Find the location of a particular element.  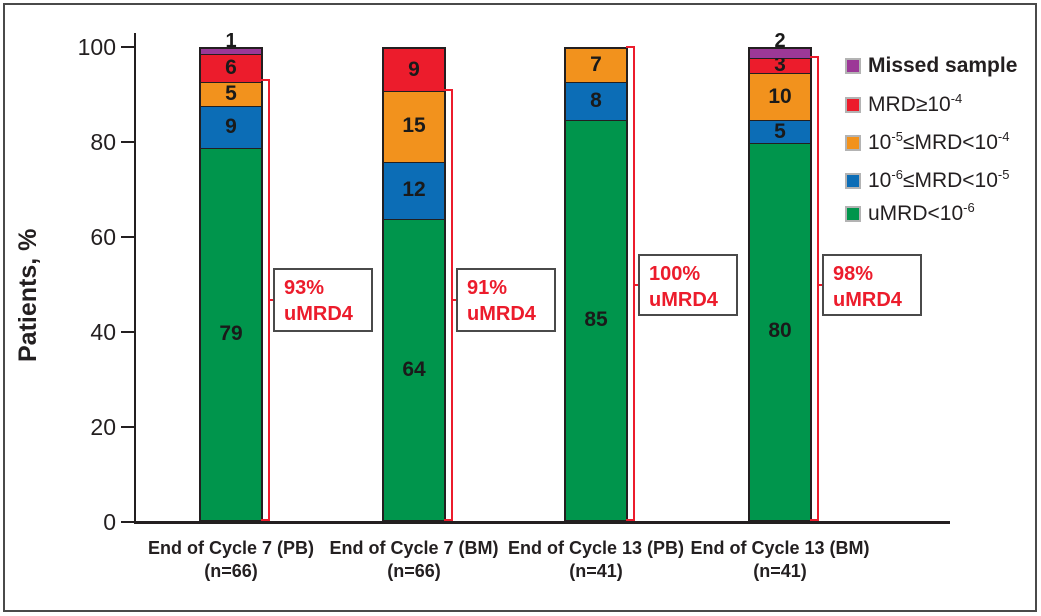

x-category-line1: End of Cycle 13 (BM) is located at coordinates (780, 548).